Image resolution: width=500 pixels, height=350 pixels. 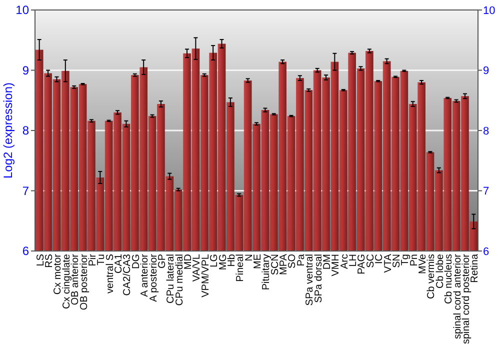 I want to click on y-tick-label: 10, so click(x=23, y=10).